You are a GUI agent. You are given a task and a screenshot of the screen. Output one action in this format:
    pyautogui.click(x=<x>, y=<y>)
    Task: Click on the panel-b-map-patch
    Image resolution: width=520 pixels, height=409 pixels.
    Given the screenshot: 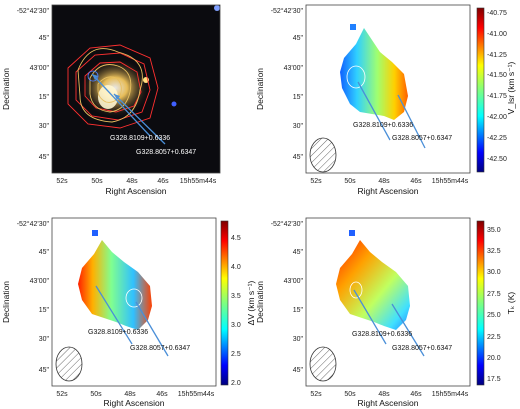 What is the action you would take?
    pyautogui.click(x=353, y=27)
    